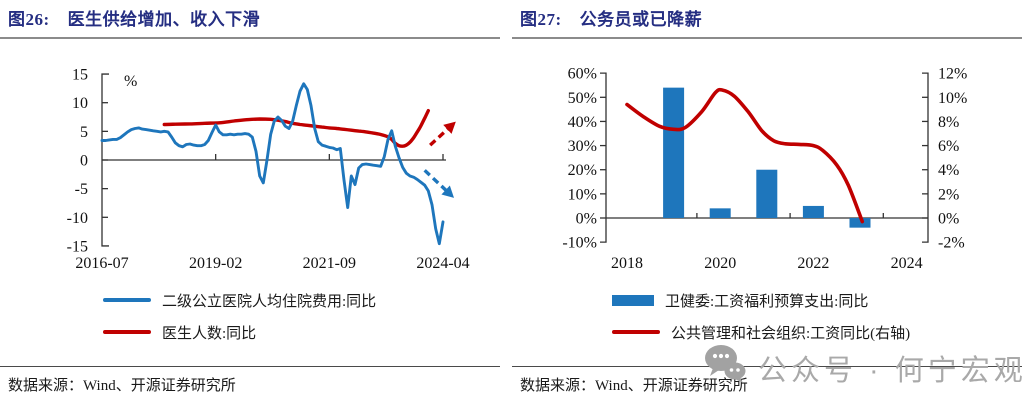  I want to click on y-tick-label: -15, so click(77, 246).